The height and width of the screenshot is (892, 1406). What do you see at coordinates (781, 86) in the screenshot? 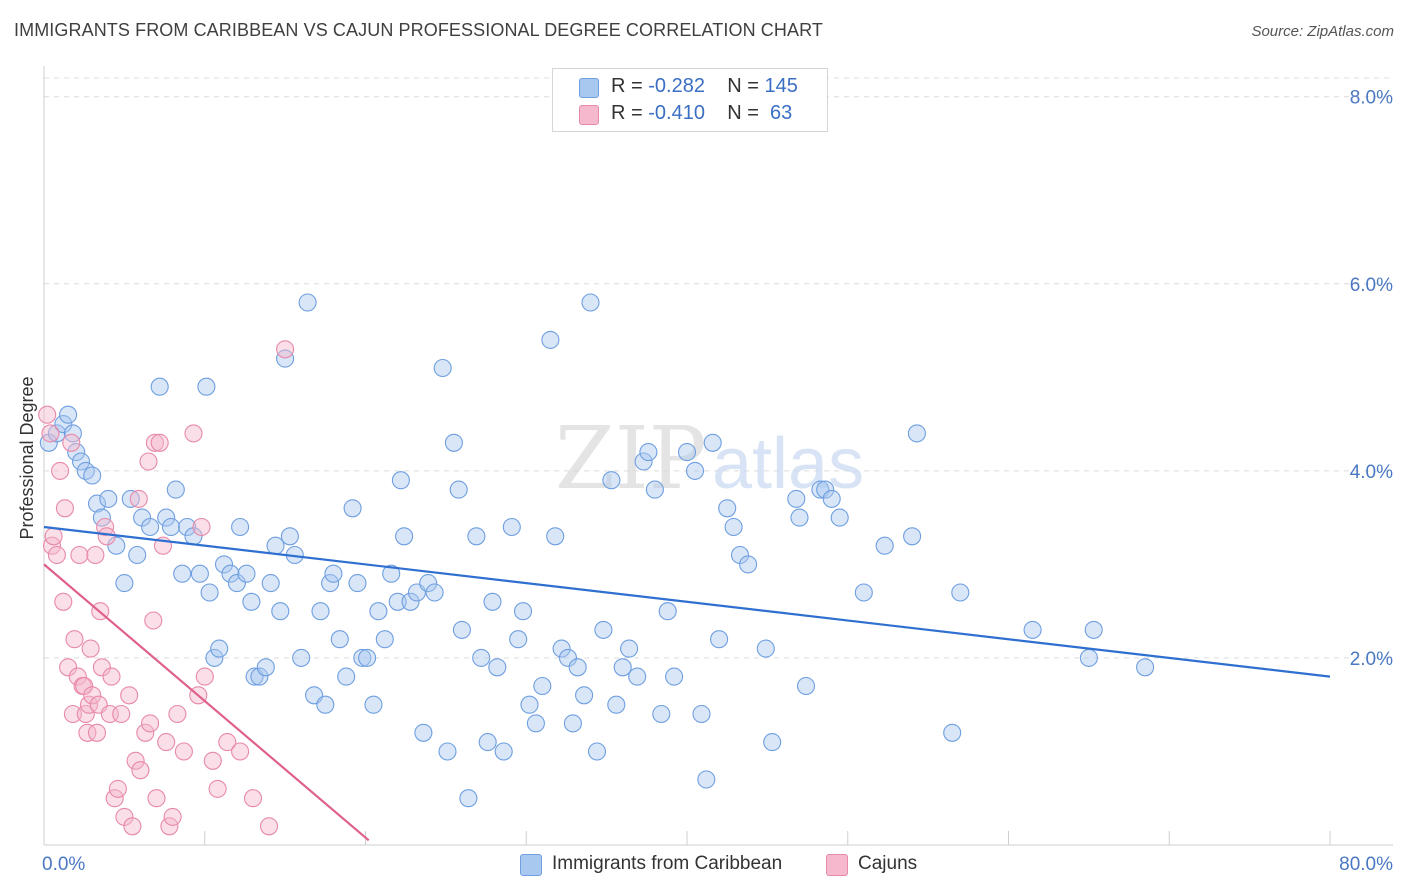
I see `legend-n-value: 145` at bounding box center [781, 86].